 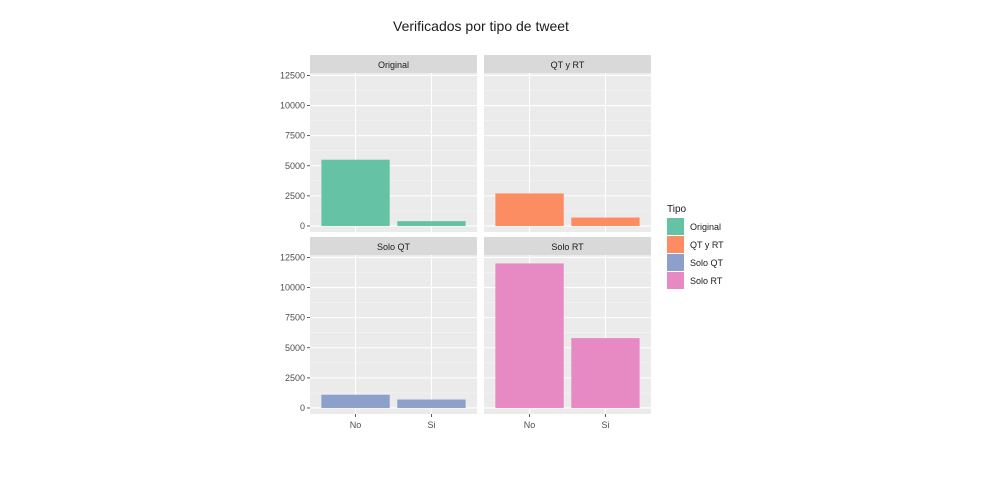 I want to click on facet-strip-label: Solo RT, so click(x=567, y=247).